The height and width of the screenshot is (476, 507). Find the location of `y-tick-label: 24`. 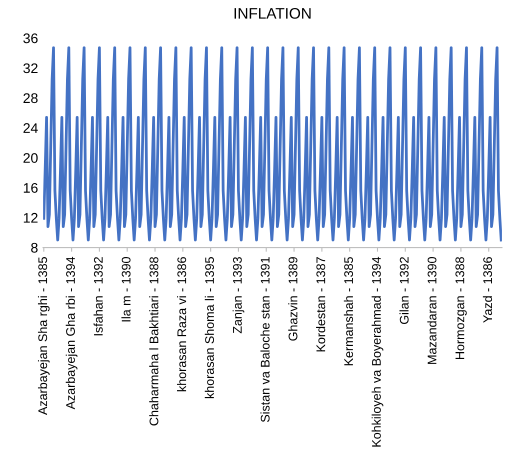

y-tick-label: 24 is located at coordinates (30, 128).